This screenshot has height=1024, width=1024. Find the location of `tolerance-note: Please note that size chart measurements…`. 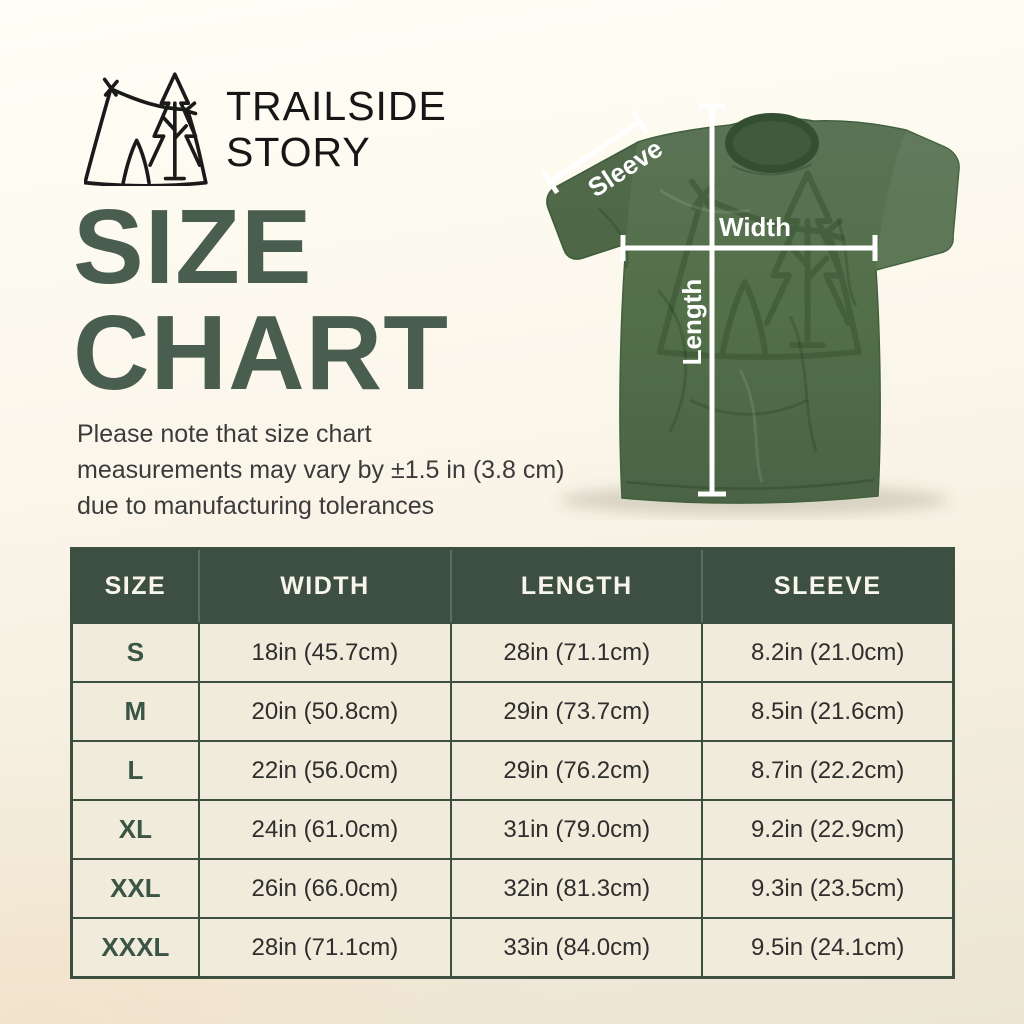

tolerance-note: Please note that size chart measurements… is located at coordinates (321, 470).